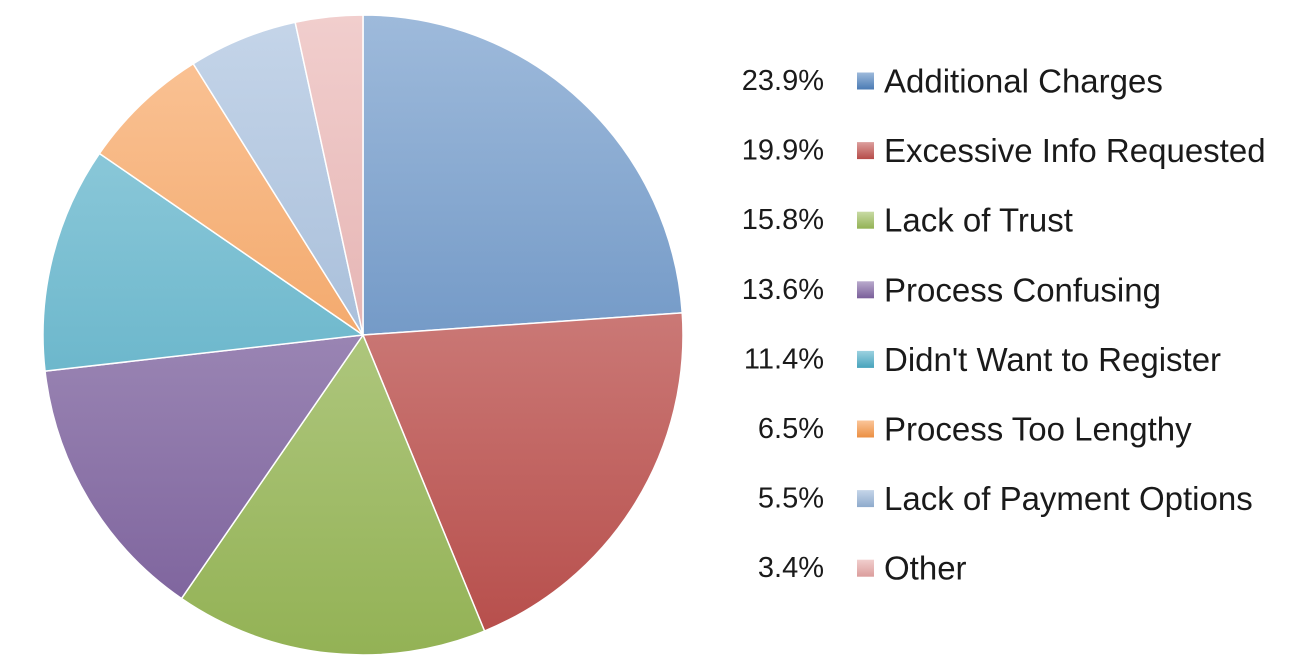 This screenshot has height=669, width=1315. What do you see at coordinates (925, 568) in the screenshot?
I see `legend-label-other: Other` at bounding box center [925, 568].